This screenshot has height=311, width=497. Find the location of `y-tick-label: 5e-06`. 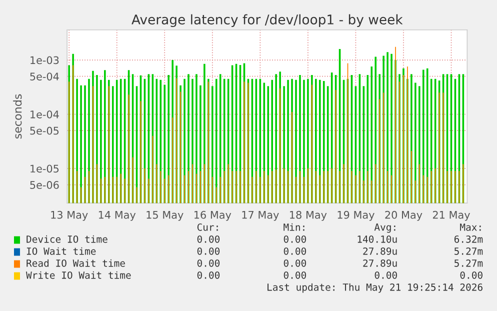

y-tick-label: 5e-06 is located at coordinates (44, 185).